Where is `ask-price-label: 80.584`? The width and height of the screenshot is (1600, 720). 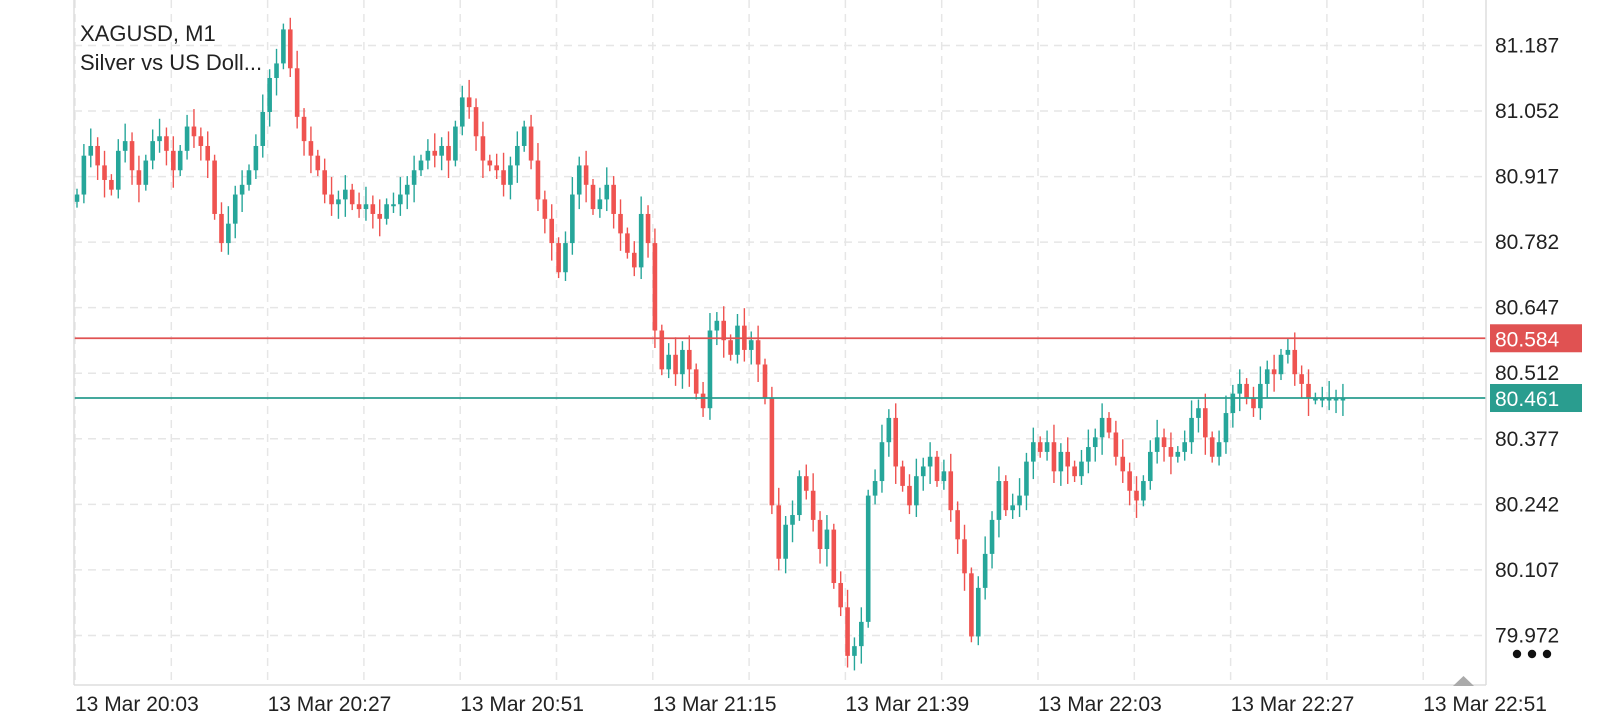
ask-price-label: 80.584 is located at coordinates (1527, 339).